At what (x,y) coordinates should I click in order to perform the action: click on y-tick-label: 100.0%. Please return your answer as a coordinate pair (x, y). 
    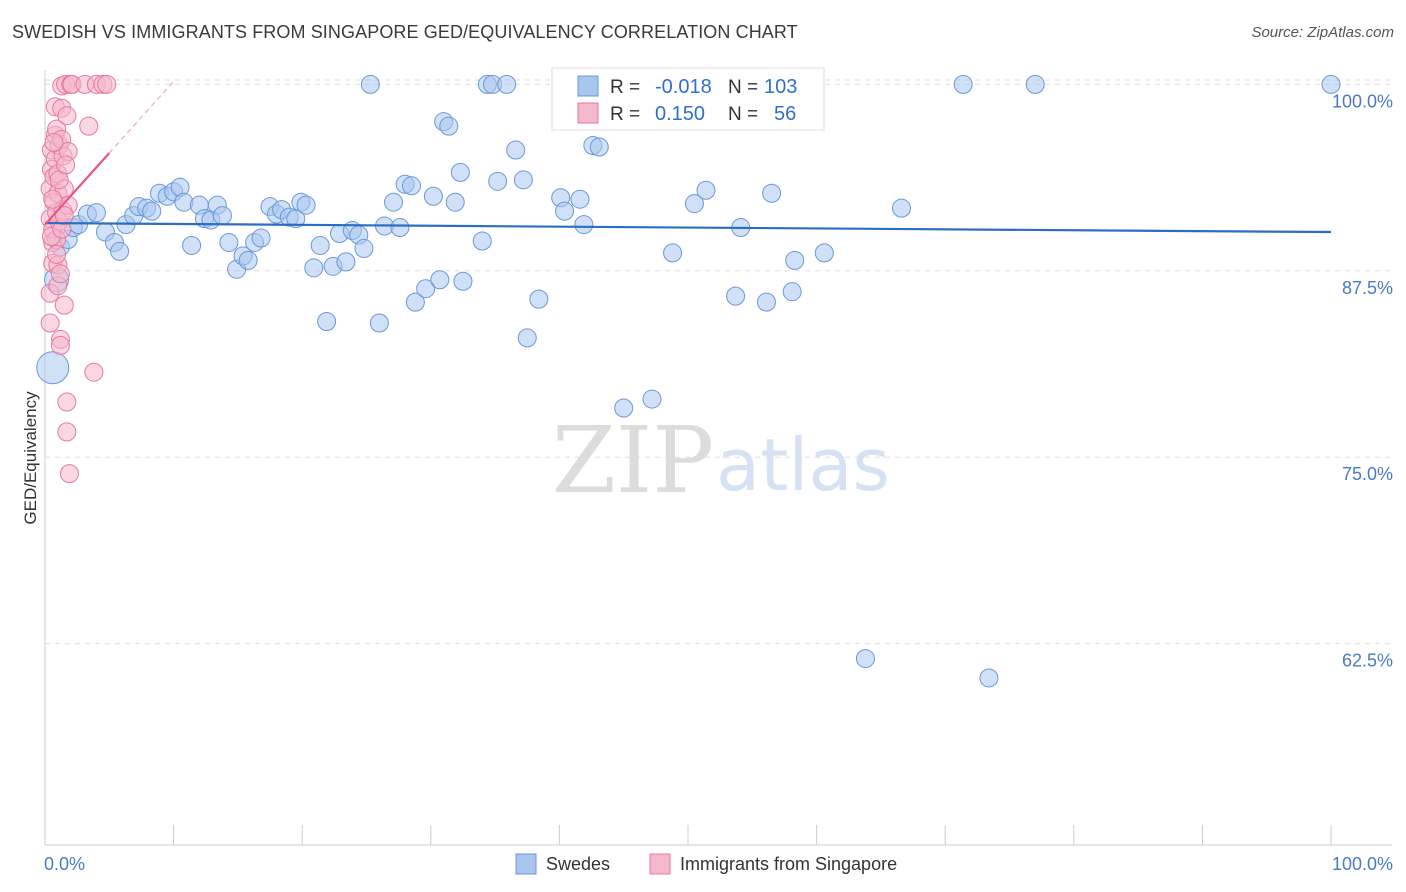
    Looking at the image, I should click on (1362, 101).